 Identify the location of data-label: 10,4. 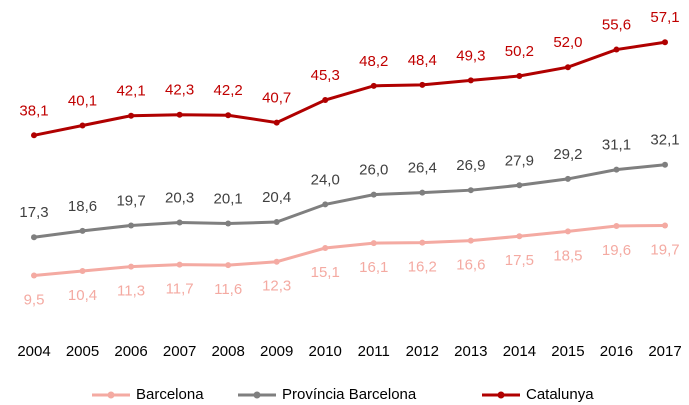
(82, 295).